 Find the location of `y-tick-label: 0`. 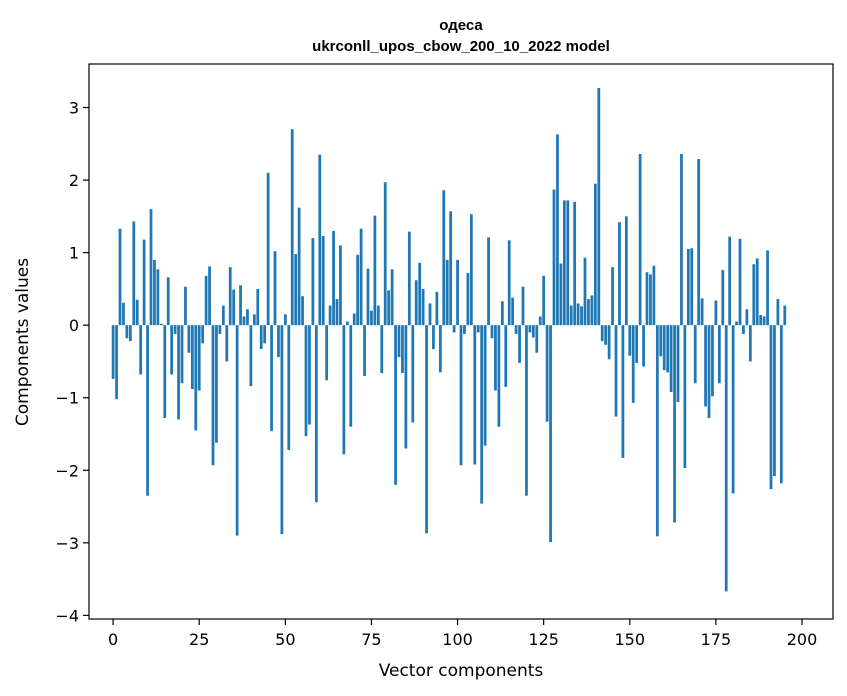

y-tick-label: 0 is located at coordinates (74, 325).